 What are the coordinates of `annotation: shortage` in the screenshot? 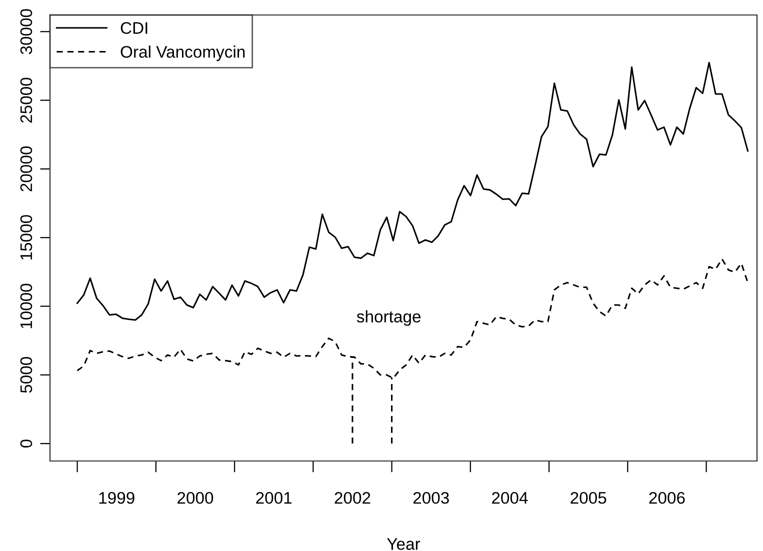 It's located at (388, 318).